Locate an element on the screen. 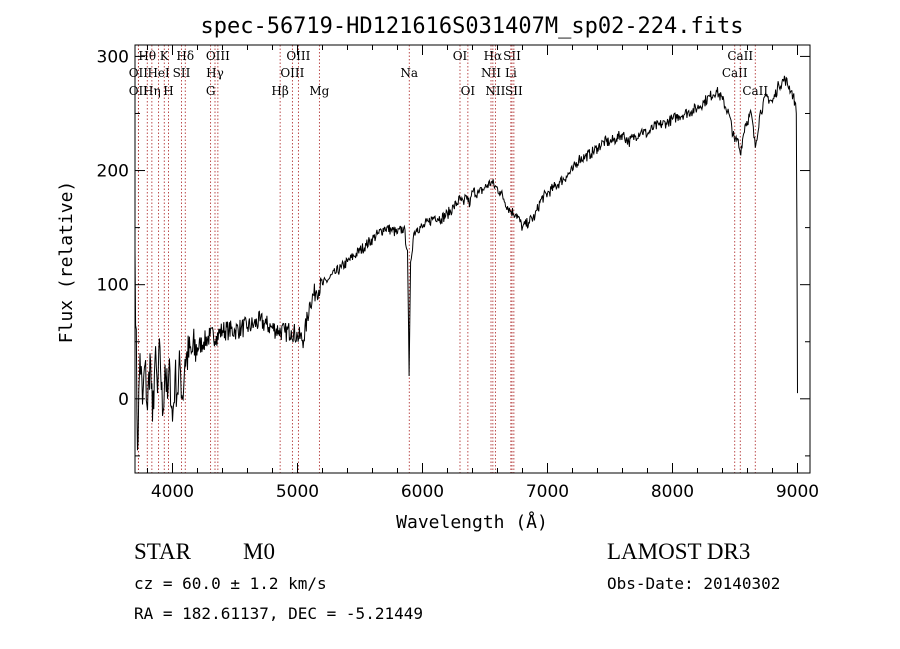  spectral-line-label: Hα is located at coordinates (493, 56).